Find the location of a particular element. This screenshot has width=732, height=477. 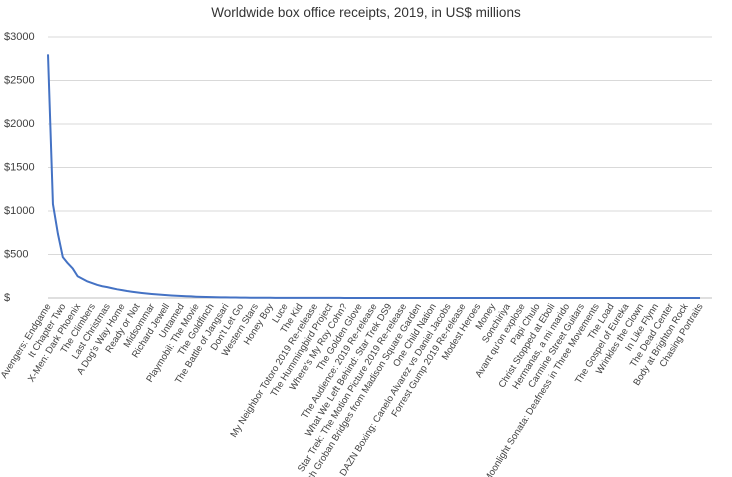

y-tick-label: $2500 is located at coordinates (19, 80).